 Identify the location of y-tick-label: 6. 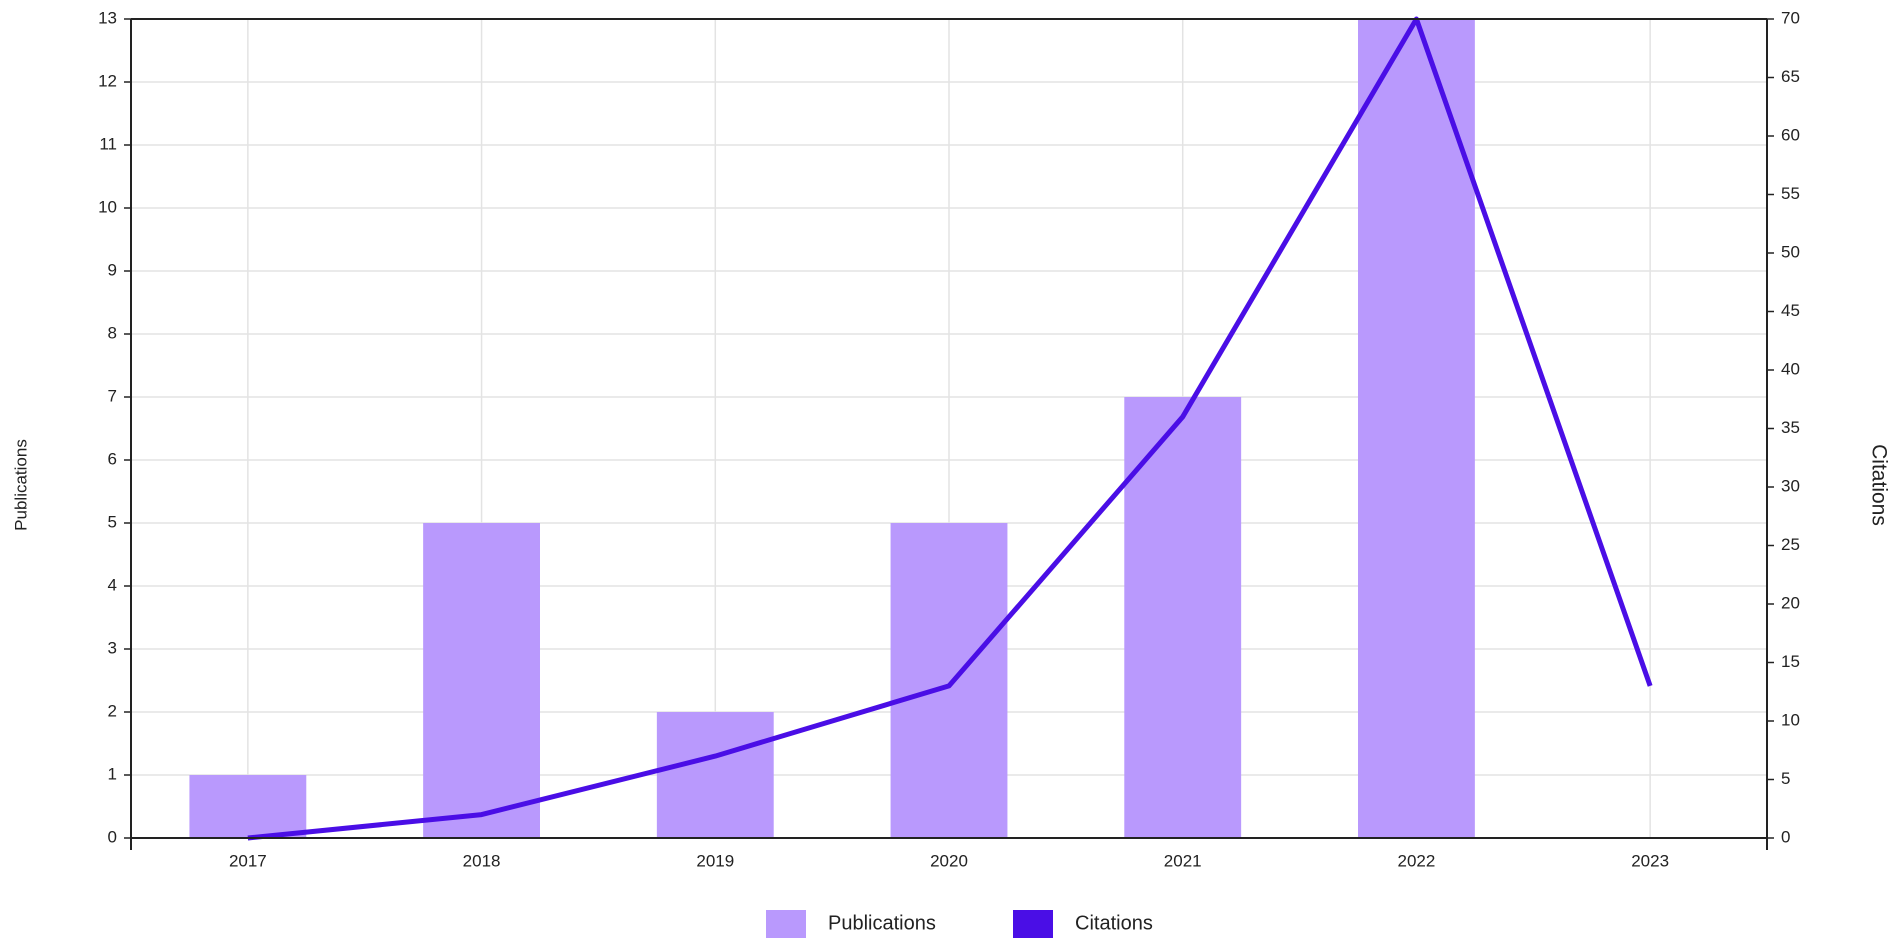
(112, 458).